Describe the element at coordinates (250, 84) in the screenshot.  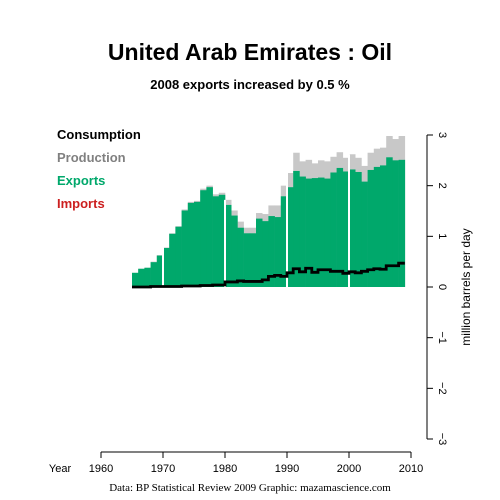
I see `chart-subtitle: 2008 exports increased by 0.5 %` at that location.